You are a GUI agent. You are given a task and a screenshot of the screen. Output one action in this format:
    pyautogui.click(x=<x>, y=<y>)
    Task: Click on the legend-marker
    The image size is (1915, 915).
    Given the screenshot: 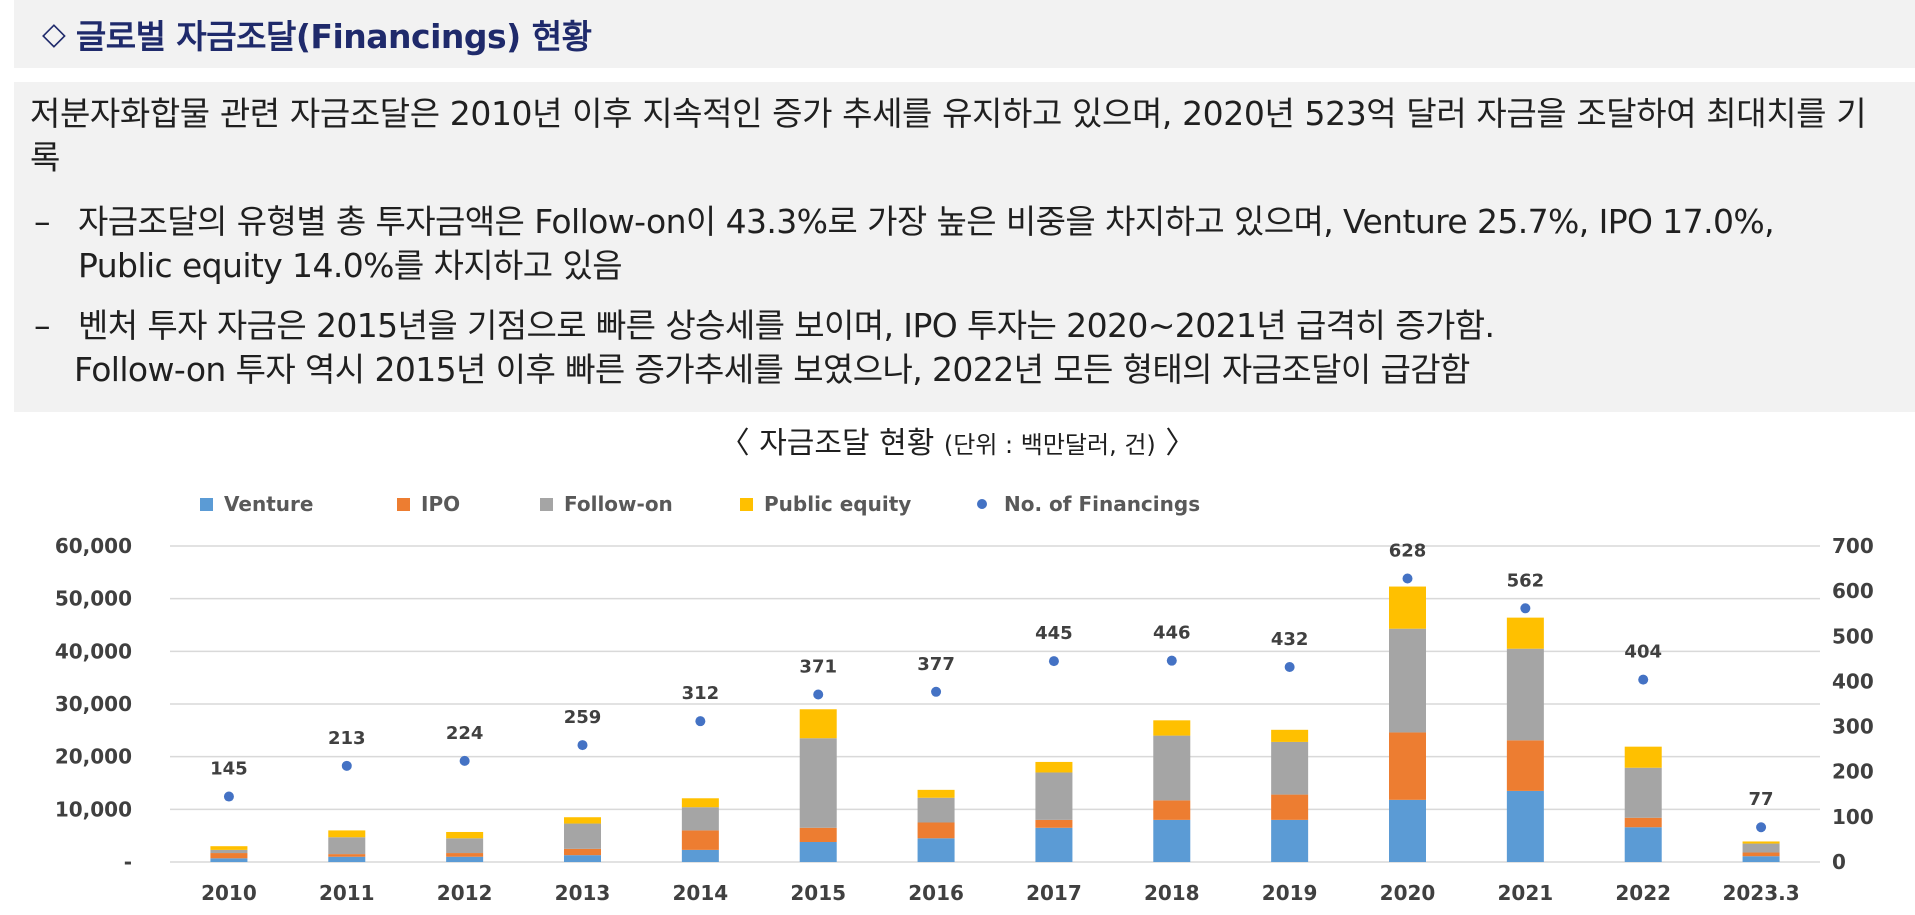 What is the action you would take?
    pyautogui.click(x=982, y=504)
    